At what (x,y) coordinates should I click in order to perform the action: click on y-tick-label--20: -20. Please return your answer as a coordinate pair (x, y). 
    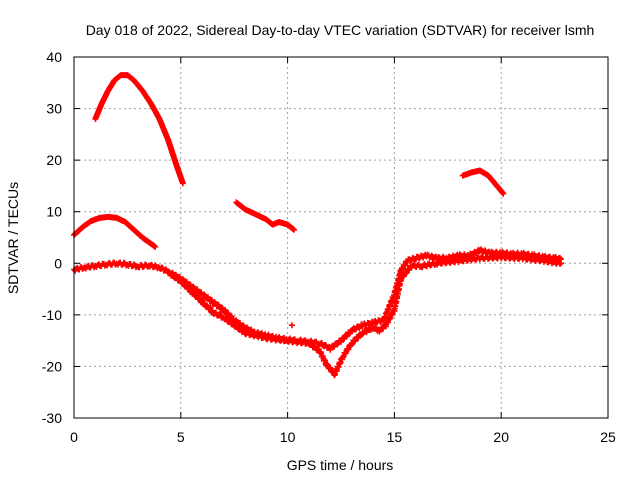
    Looking at the image, I should click on (52, 366).